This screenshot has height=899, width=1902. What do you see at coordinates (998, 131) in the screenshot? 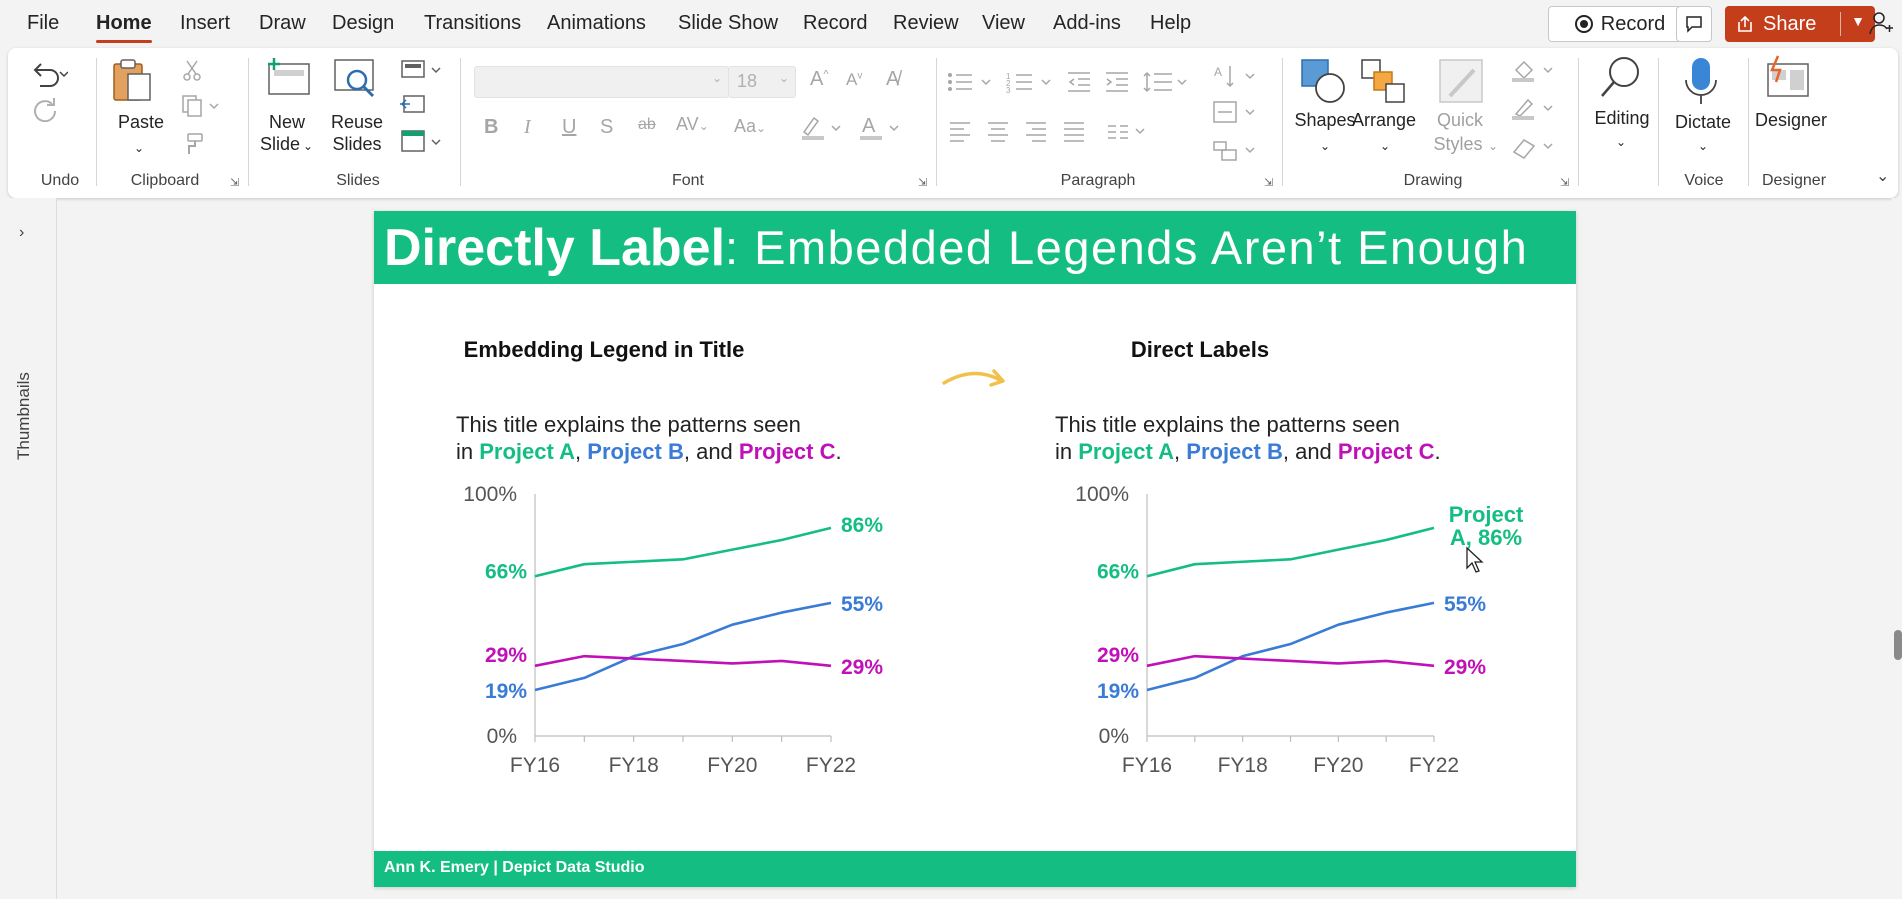
I see `align-center-icon` at bounding box center [998, 131].